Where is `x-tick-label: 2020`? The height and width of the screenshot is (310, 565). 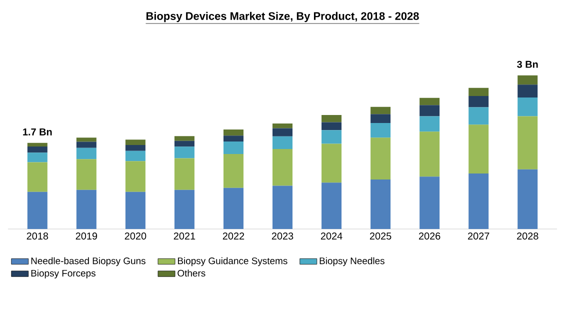 x-tick-label: 2020 is located at coordinates (135, 236).